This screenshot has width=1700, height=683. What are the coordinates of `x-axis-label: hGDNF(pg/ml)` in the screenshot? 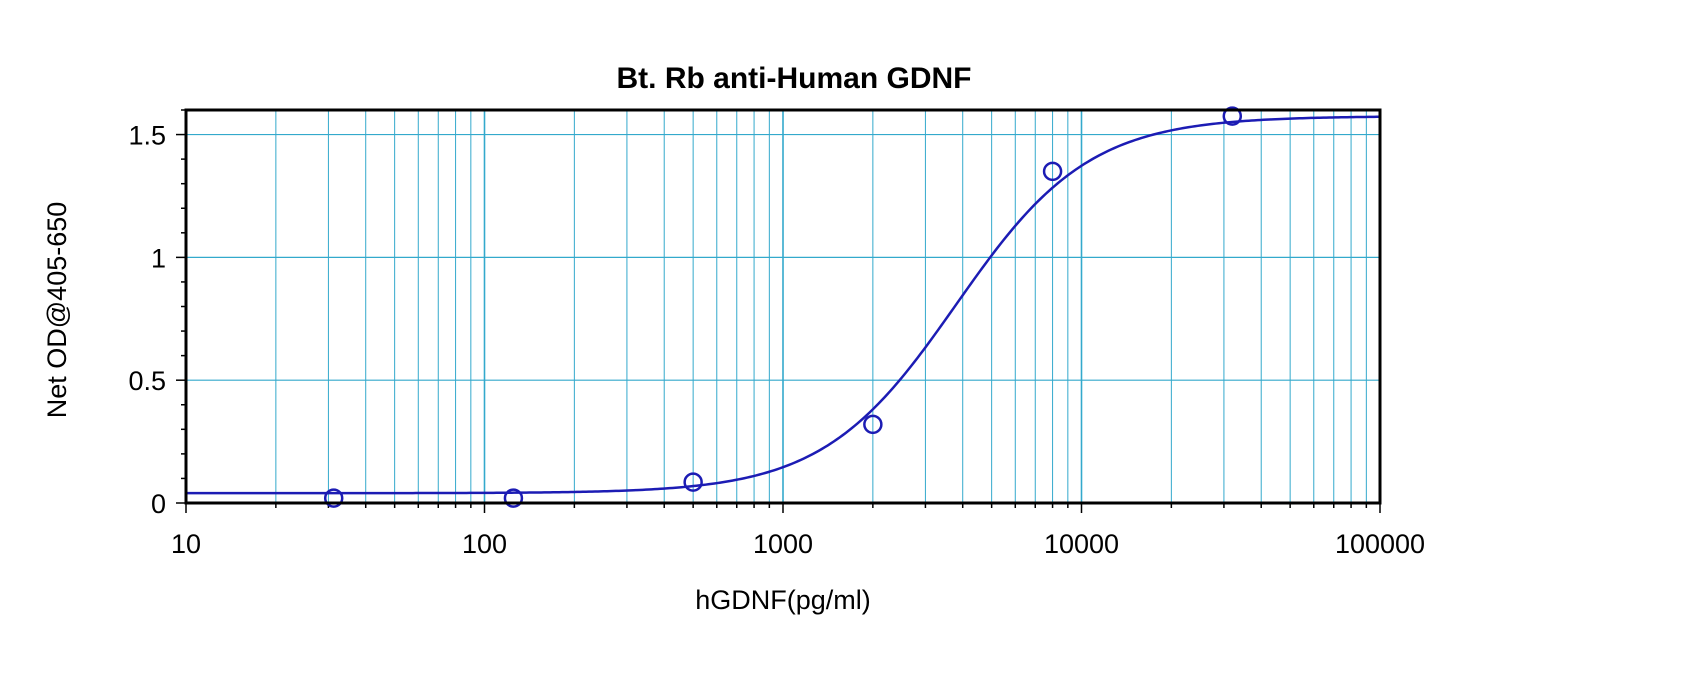 It's located at (783, 600).